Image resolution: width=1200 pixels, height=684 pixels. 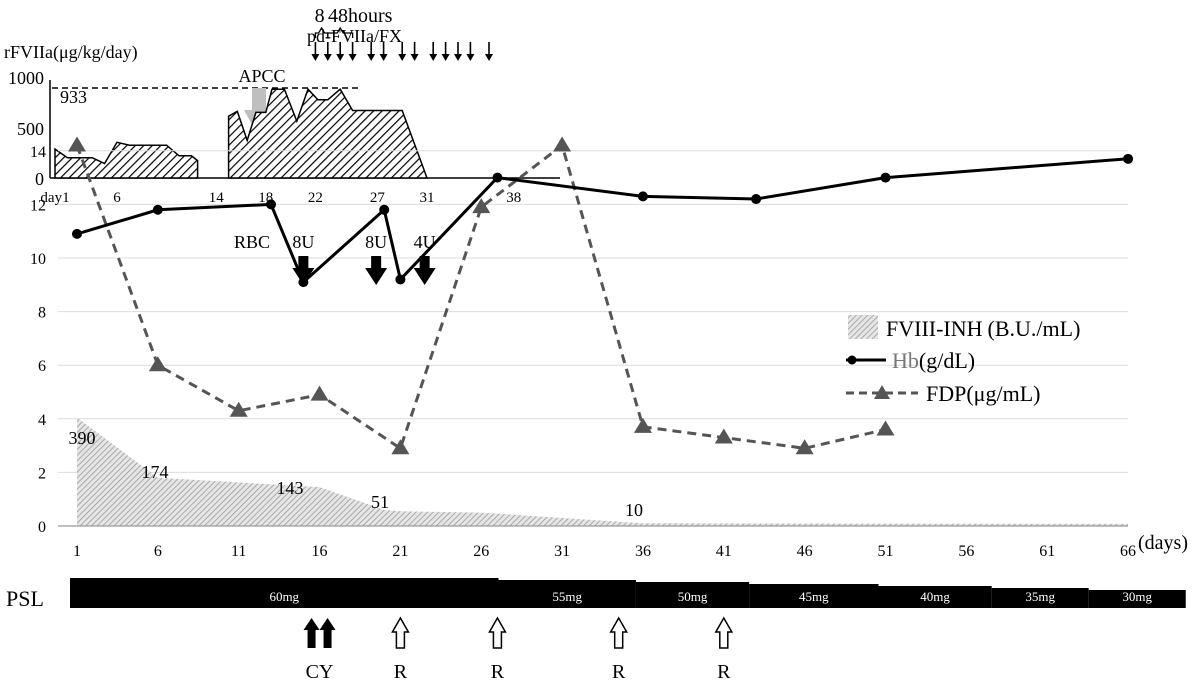 What do you see at coordinates (360, 16) in the screenshot?
I see `interval-label: 48hours` at bounding box center [360, 16].